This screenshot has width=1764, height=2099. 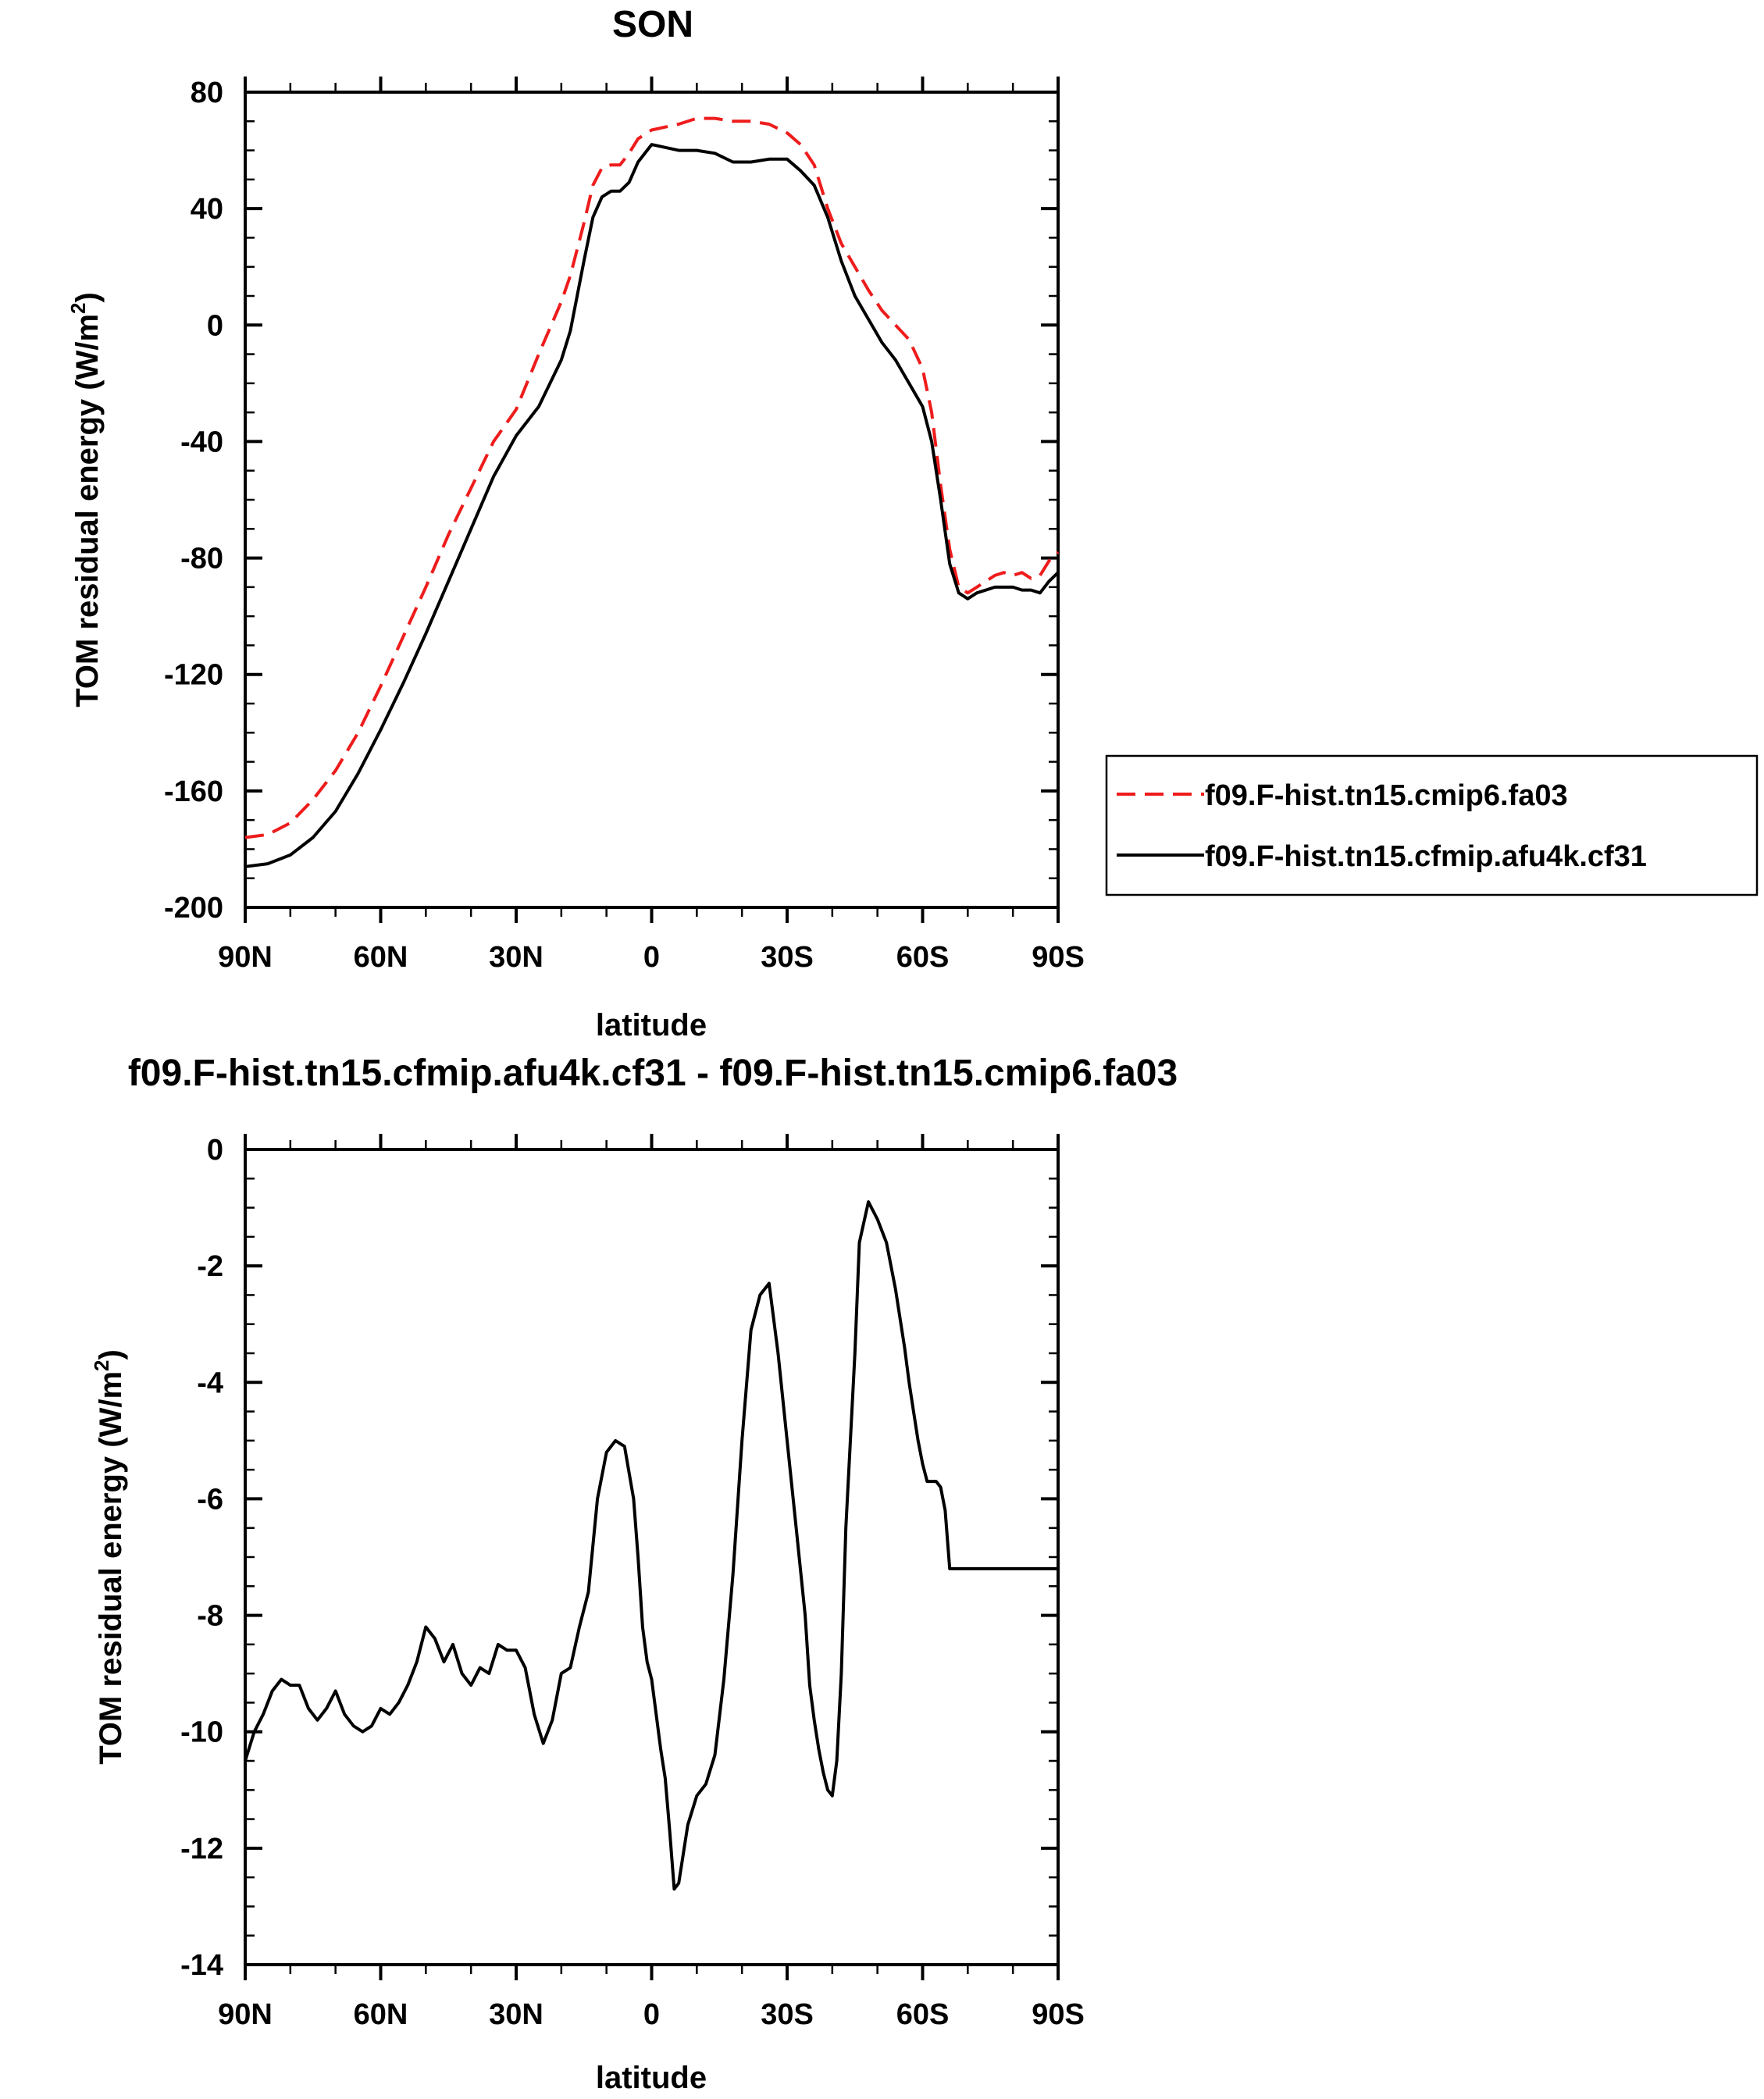 I want to click on top-x-tick-label: 30S, so click(x=787, y=957).